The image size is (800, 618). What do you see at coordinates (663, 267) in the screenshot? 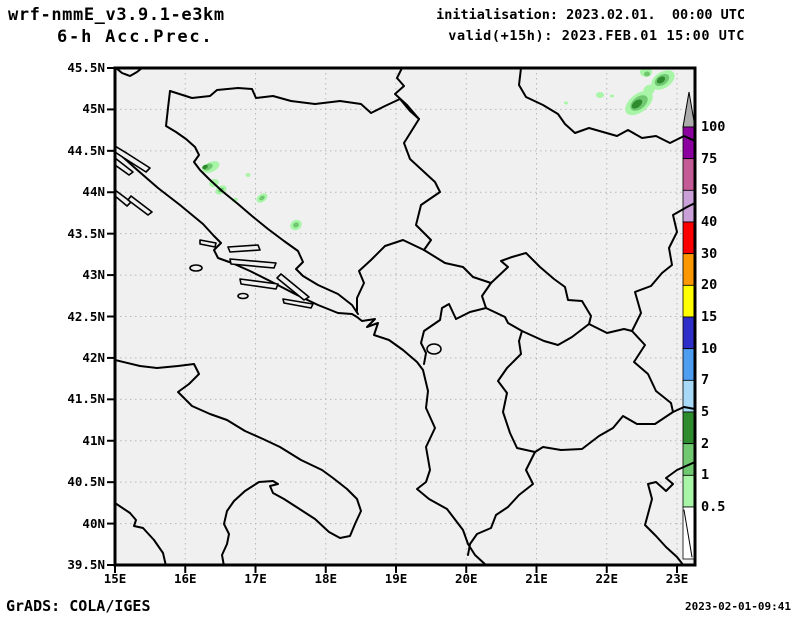
I see `border-serbia-bulgaria` at bounding box center [663, 267].